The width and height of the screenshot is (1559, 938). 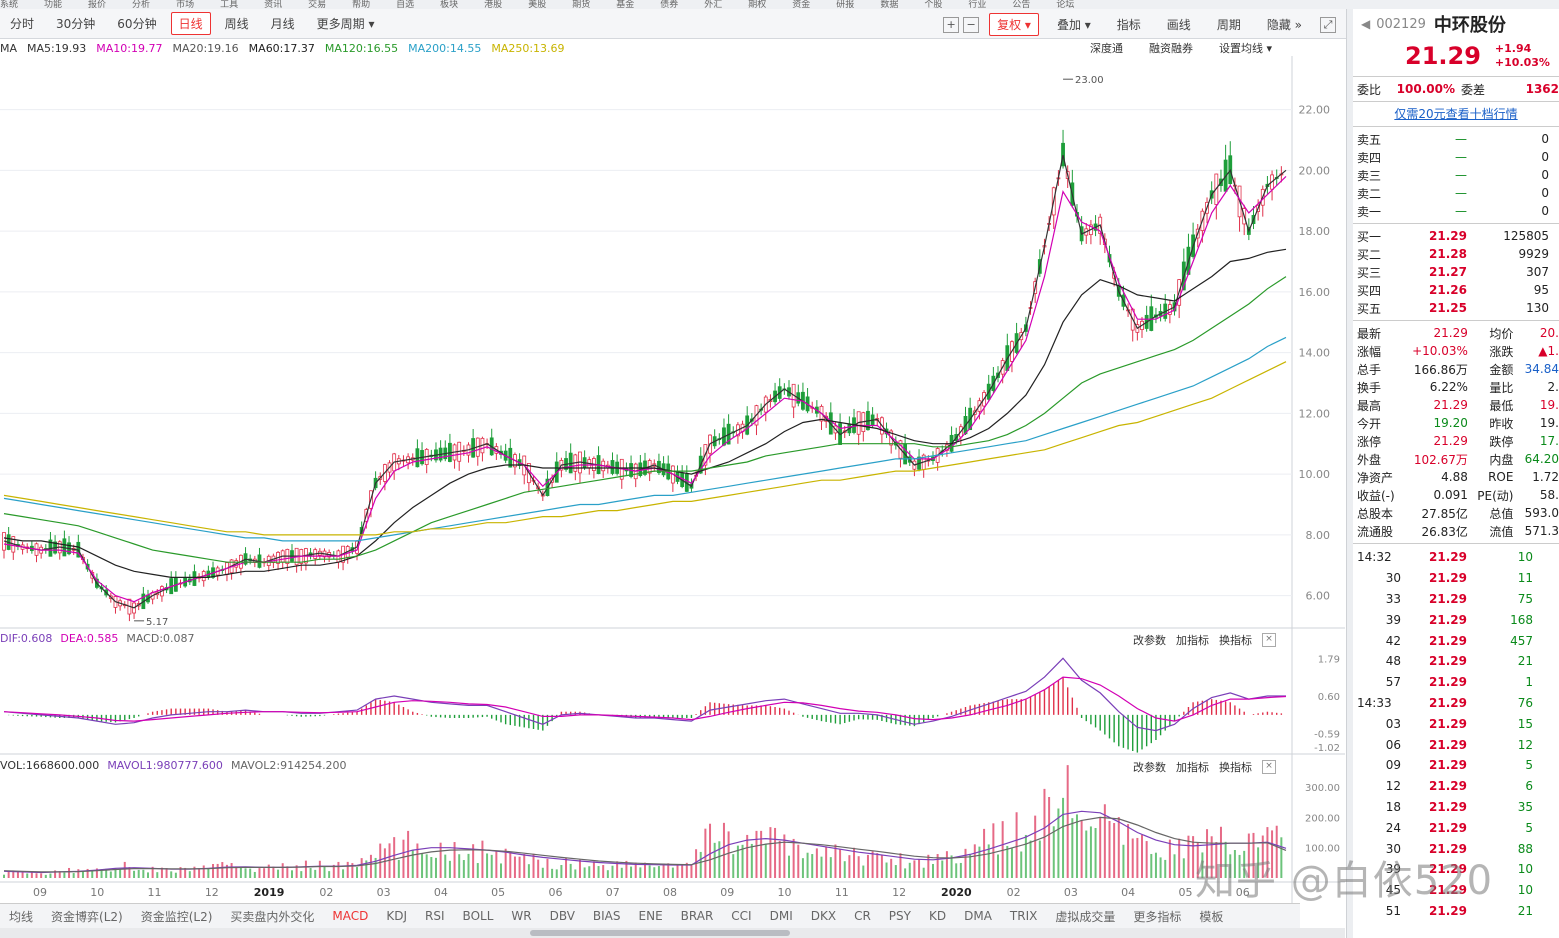 I want to click on series-line-mavol2, so click(x=645, y=844).